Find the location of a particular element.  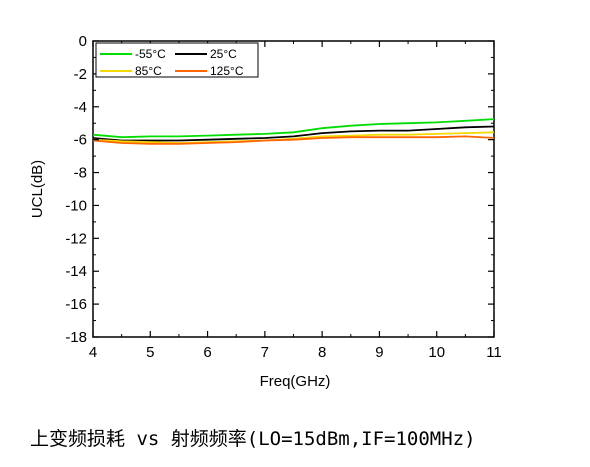

legend-label: 85°C is located at coordinates (148, 71).